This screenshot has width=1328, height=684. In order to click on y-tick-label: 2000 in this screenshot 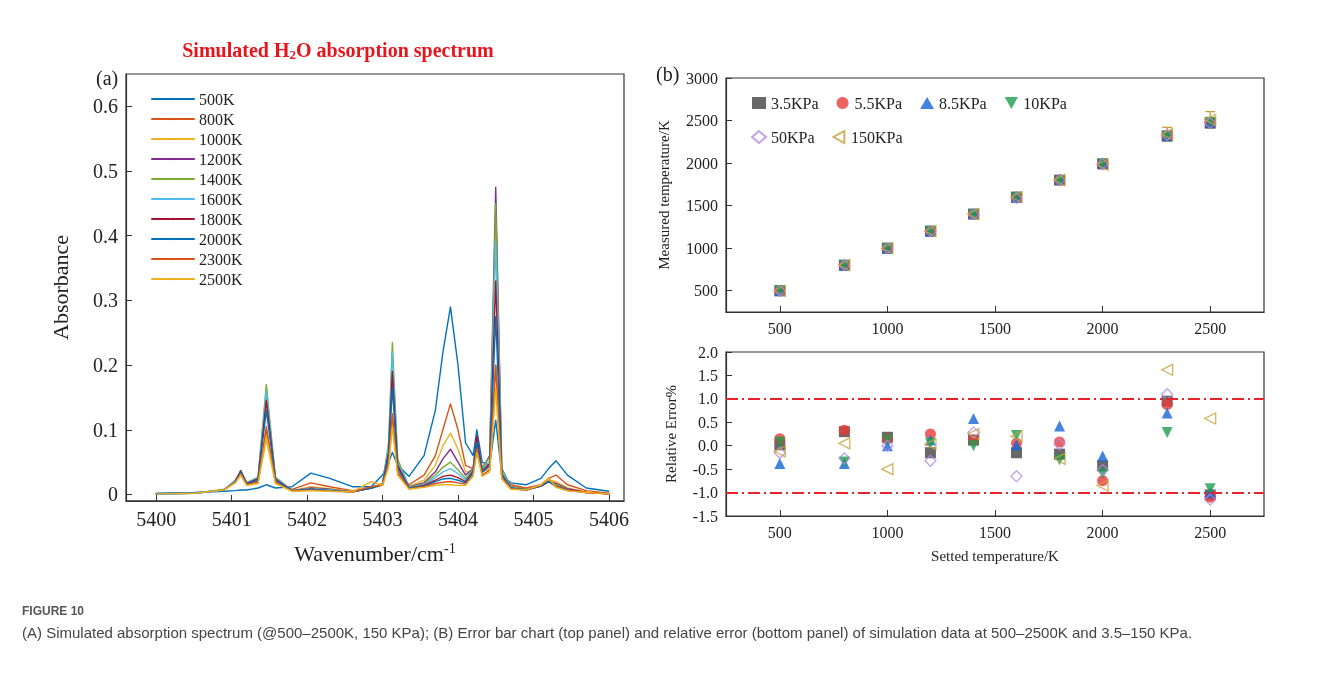, I will do `click(702, 163)`.